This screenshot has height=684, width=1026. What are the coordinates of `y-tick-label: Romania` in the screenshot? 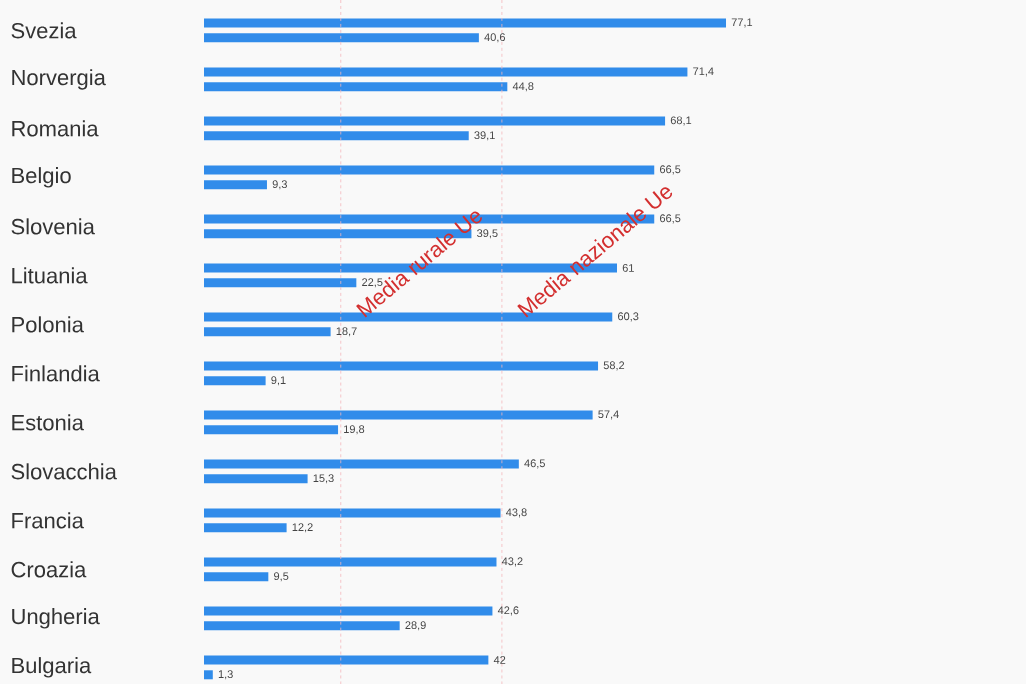 It's located at (55, 128).